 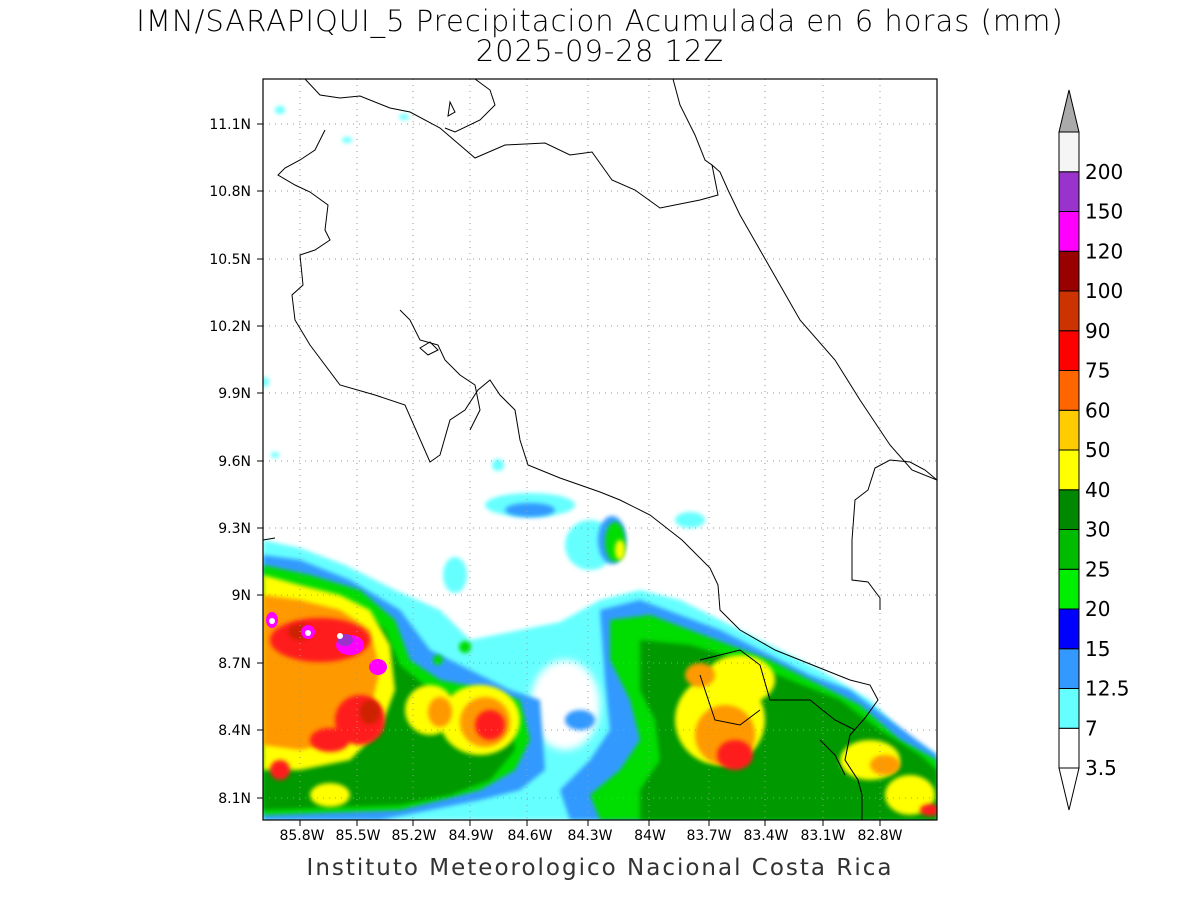 I want to click on colorbar-level-label: 3.5, so click(x=1101, y=768).